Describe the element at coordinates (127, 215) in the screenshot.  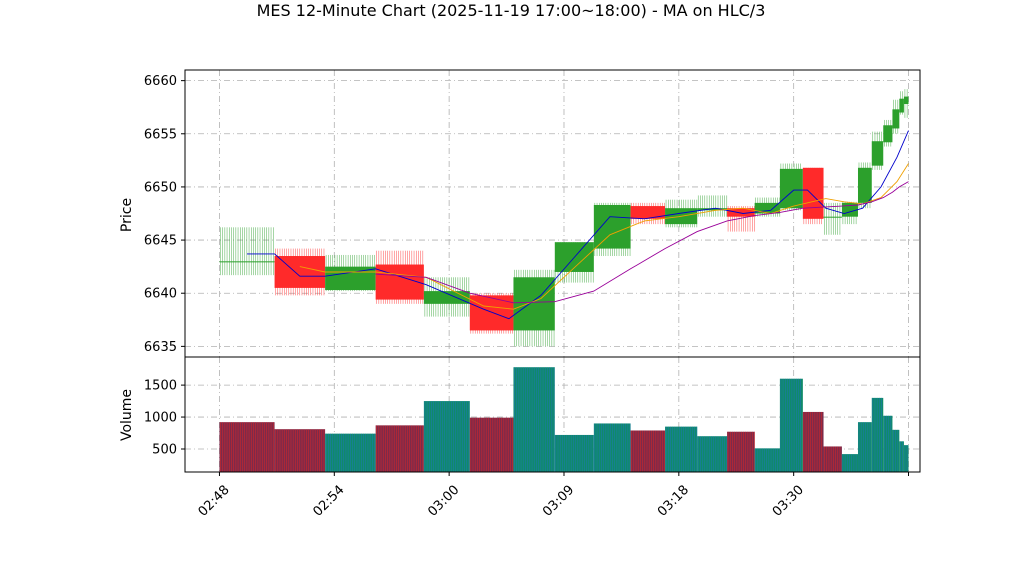
I see `price-axis-label: Price` at that location.